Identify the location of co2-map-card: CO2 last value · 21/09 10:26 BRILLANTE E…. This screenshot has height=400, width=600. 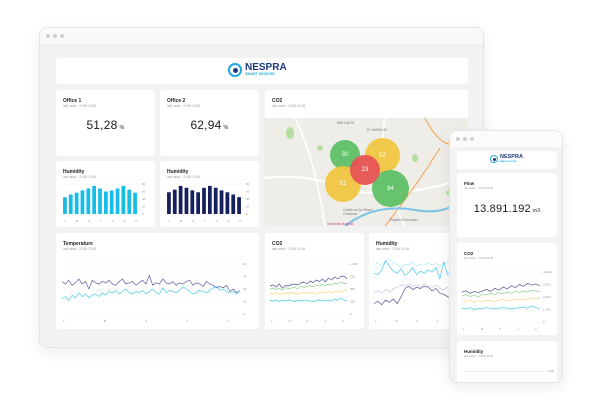
(366, 158).